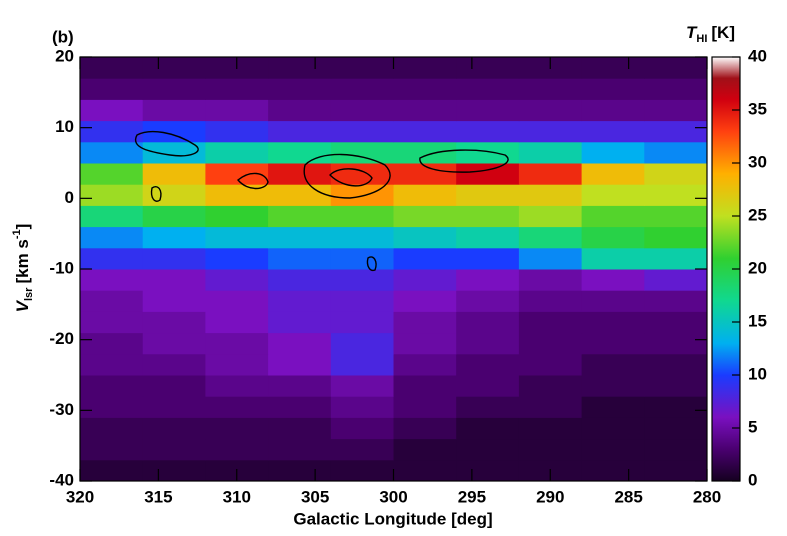 This screenshot has width=787, height=536. I want to click on panel-label: (b), so click(63, 36).